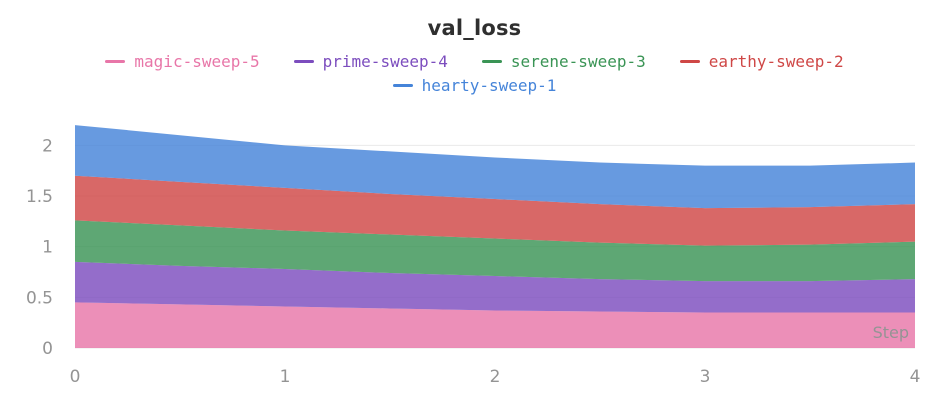  I want to click on y-tick-label: 0.5, so click(39, 298).